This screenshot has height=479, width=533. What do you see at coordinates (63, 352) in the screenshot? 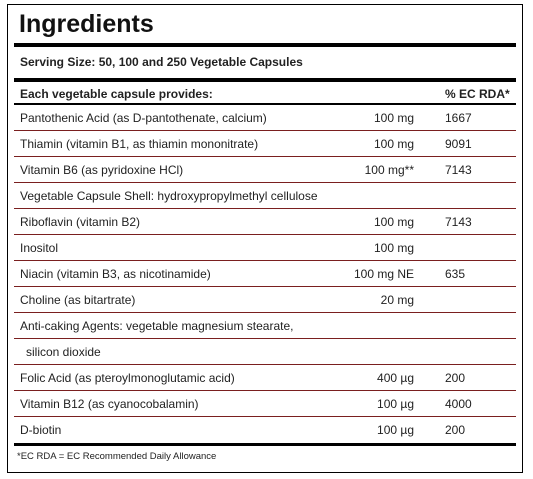
I see `ingredient-name: silicon dioxide` at bounding box center [63, 352].